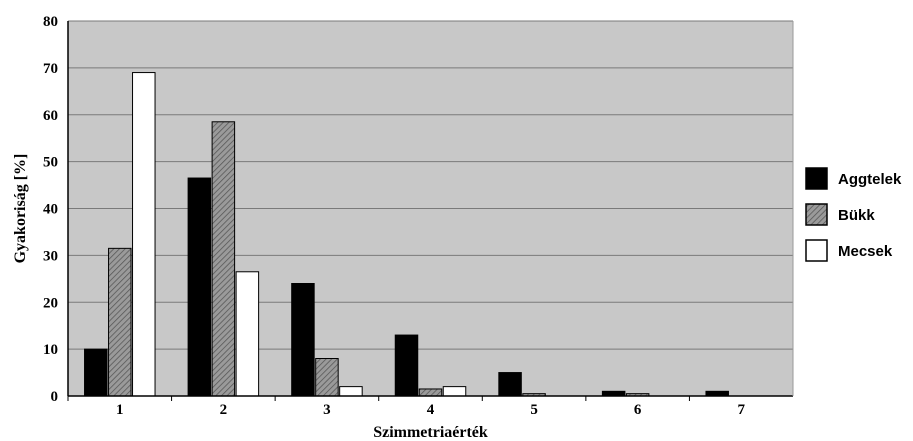  What do you see at coordinates (327, 410) in the screenshot?
I see `x-tick-label: 3` at bounding box center [327, 410].